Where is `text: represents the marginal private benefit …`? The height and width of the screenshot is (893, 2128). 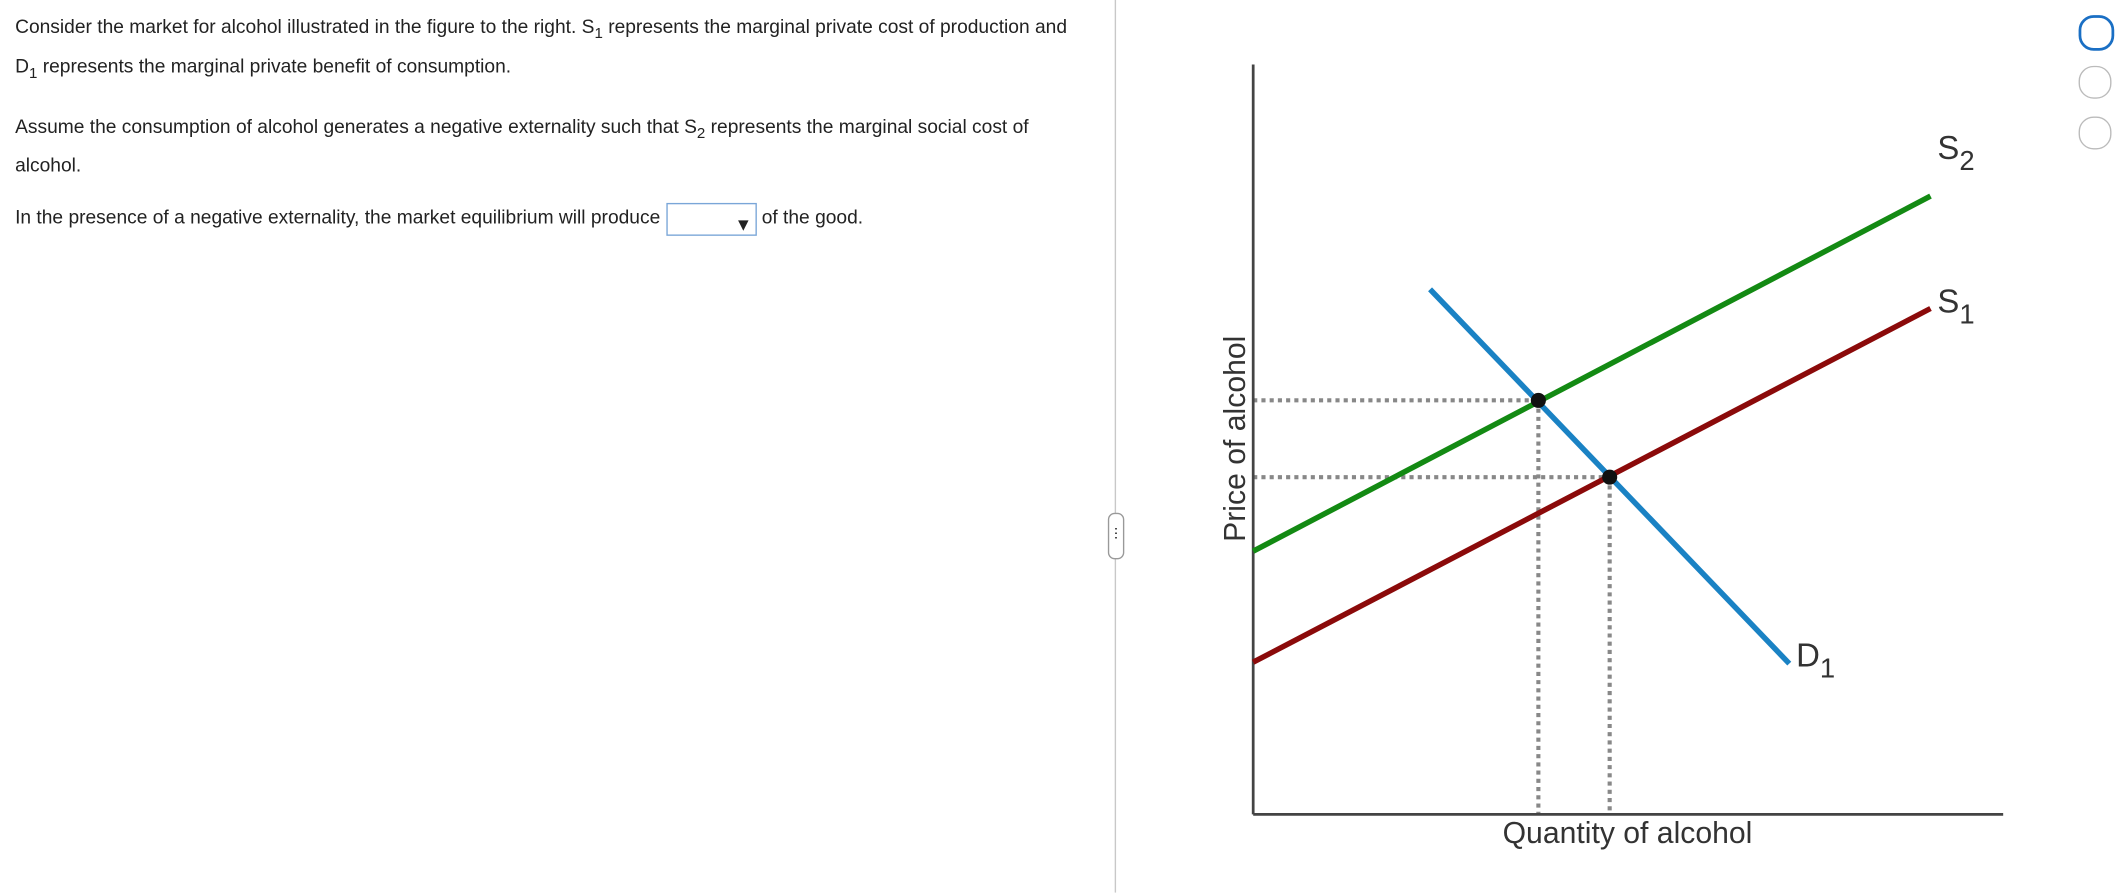 text: represents the marginal private benefit … is located at coordinates (274, 65).